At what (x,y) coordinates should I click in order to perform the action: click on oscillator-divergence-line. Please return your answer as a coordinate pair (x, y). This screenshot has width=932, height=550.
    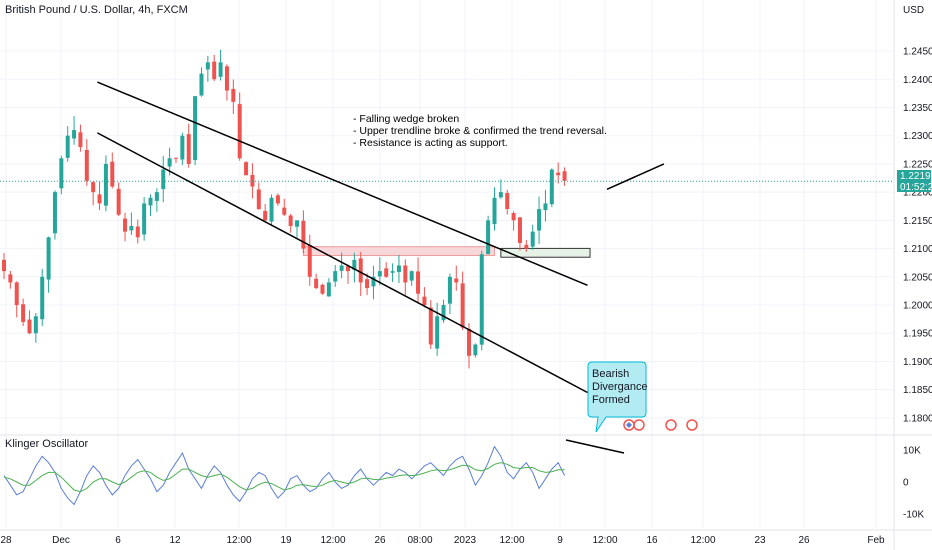
    Looking at the image, I should click on (595, 446).